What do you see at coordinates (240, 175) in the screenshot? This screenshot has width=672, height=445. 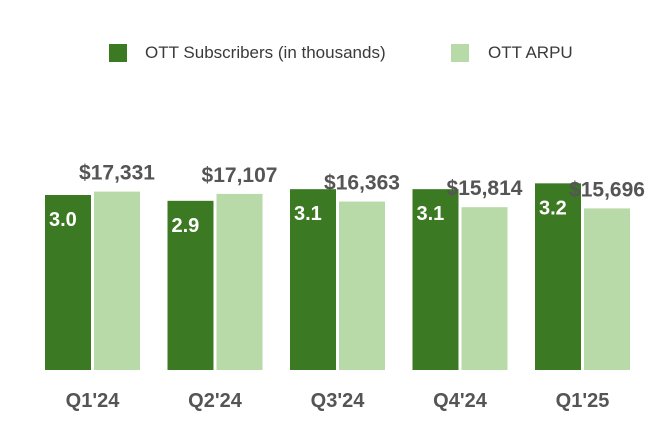 I see `data-label-arpu-1: $17,107` at bounding box center [240, 175].